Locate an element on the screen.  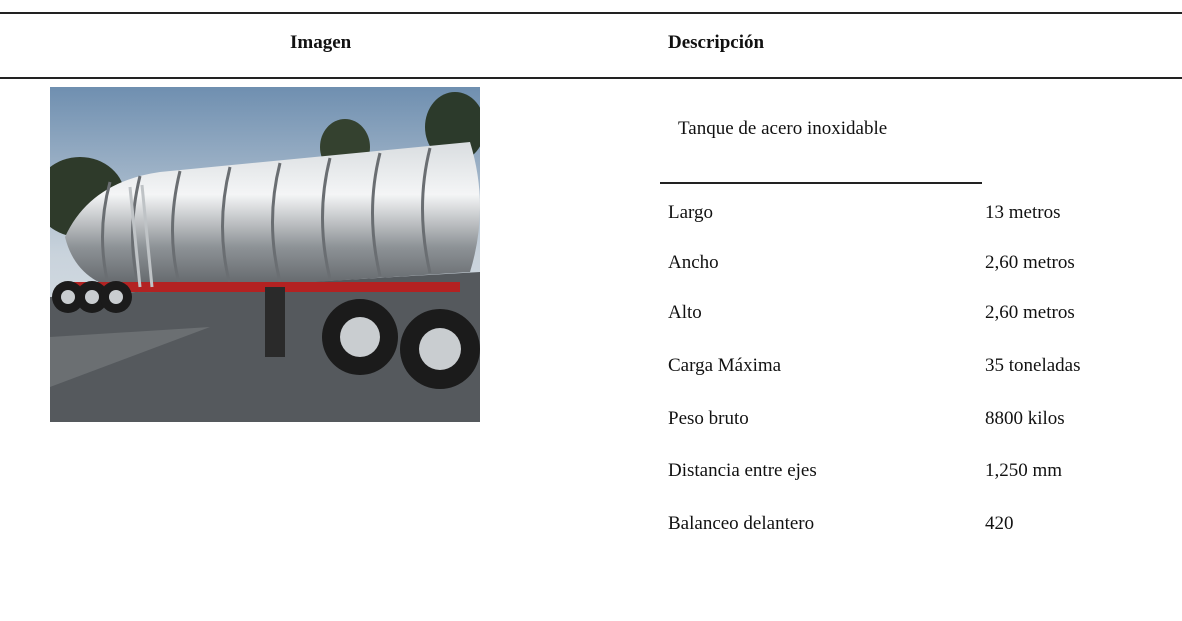
spec-label: Alto is located at coordinates (685, 312).